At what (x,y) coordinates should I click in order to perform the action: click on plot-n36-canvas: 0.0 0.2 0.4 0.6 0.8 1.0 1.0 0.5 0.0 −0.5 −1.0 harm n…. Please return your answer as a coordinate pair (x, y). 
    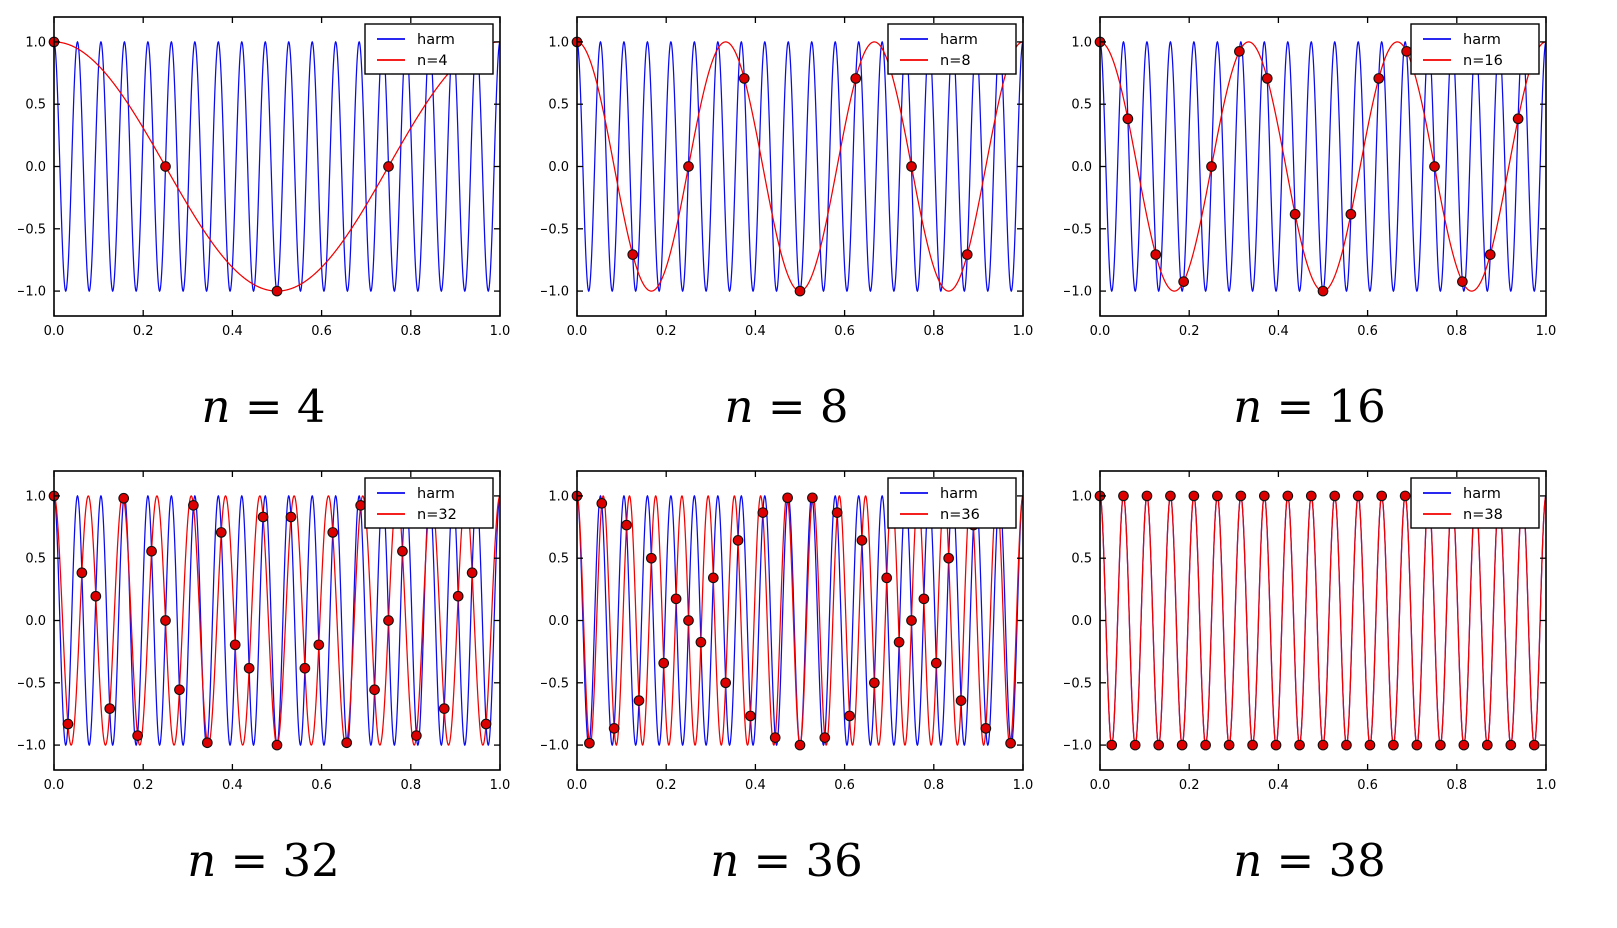
    Looking at the image, I should click on (787, 631).